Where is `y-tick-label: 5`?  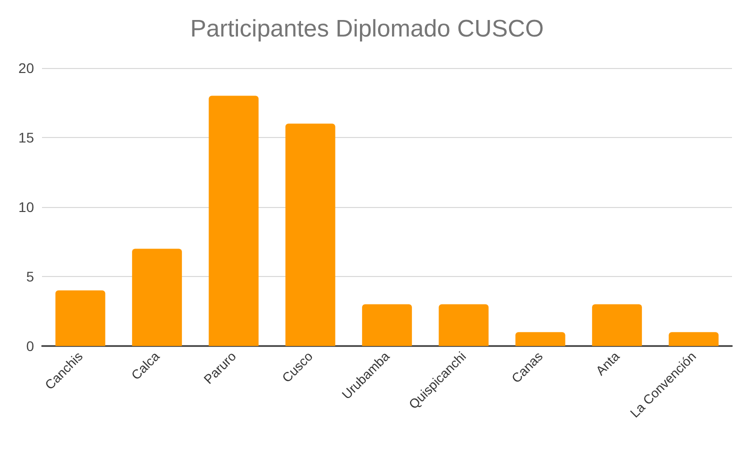
y-tick-label: 5 is located at coordinates (30, 276).